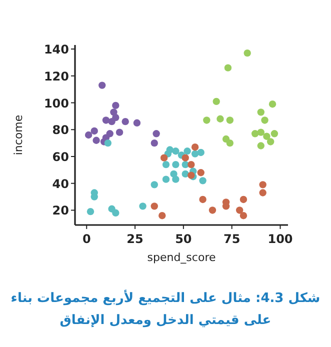 This screenshot has width=331, height=347. Describe the element at coordinates (280, 239) in the screenshot. I see `x-tick-label: 100` at that location.